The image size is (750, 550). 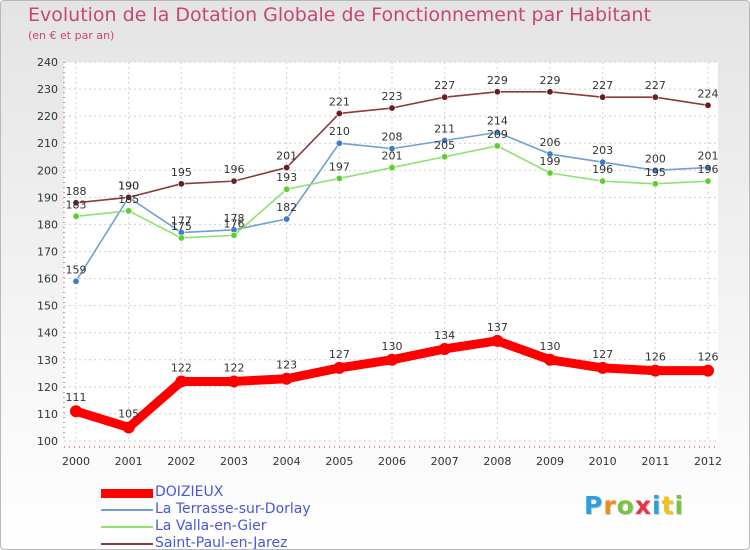 I want to click on data-label-saint-paul-en-jarez: 227, so click(x=655, y=85).